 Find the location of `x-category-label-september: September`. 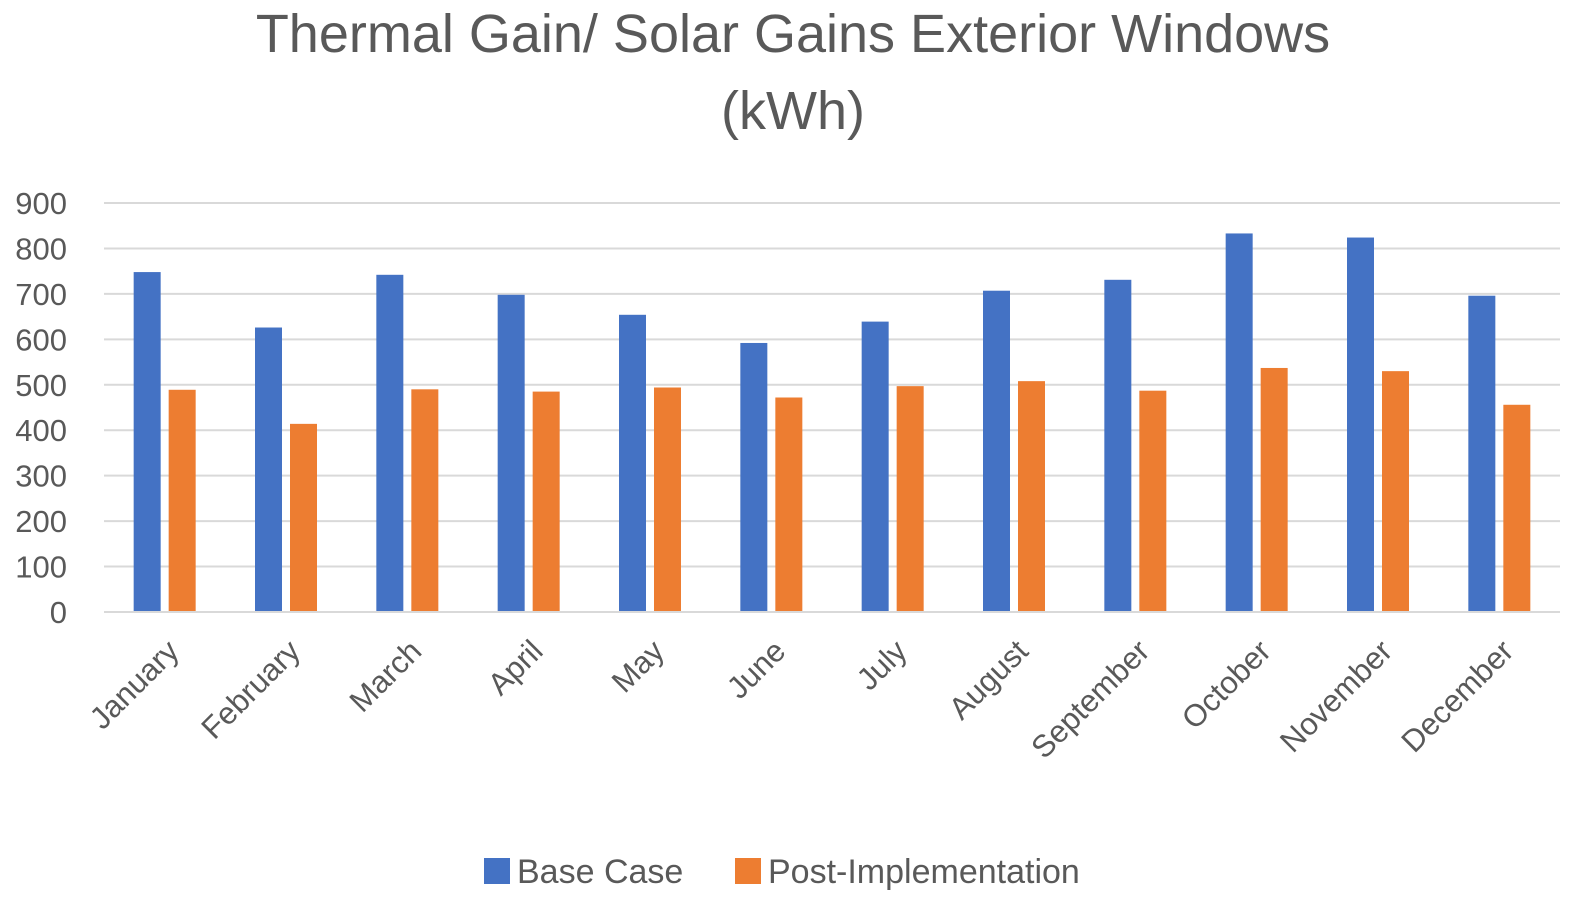

x-category-label-september: September is located at coordinates (1090, 699).